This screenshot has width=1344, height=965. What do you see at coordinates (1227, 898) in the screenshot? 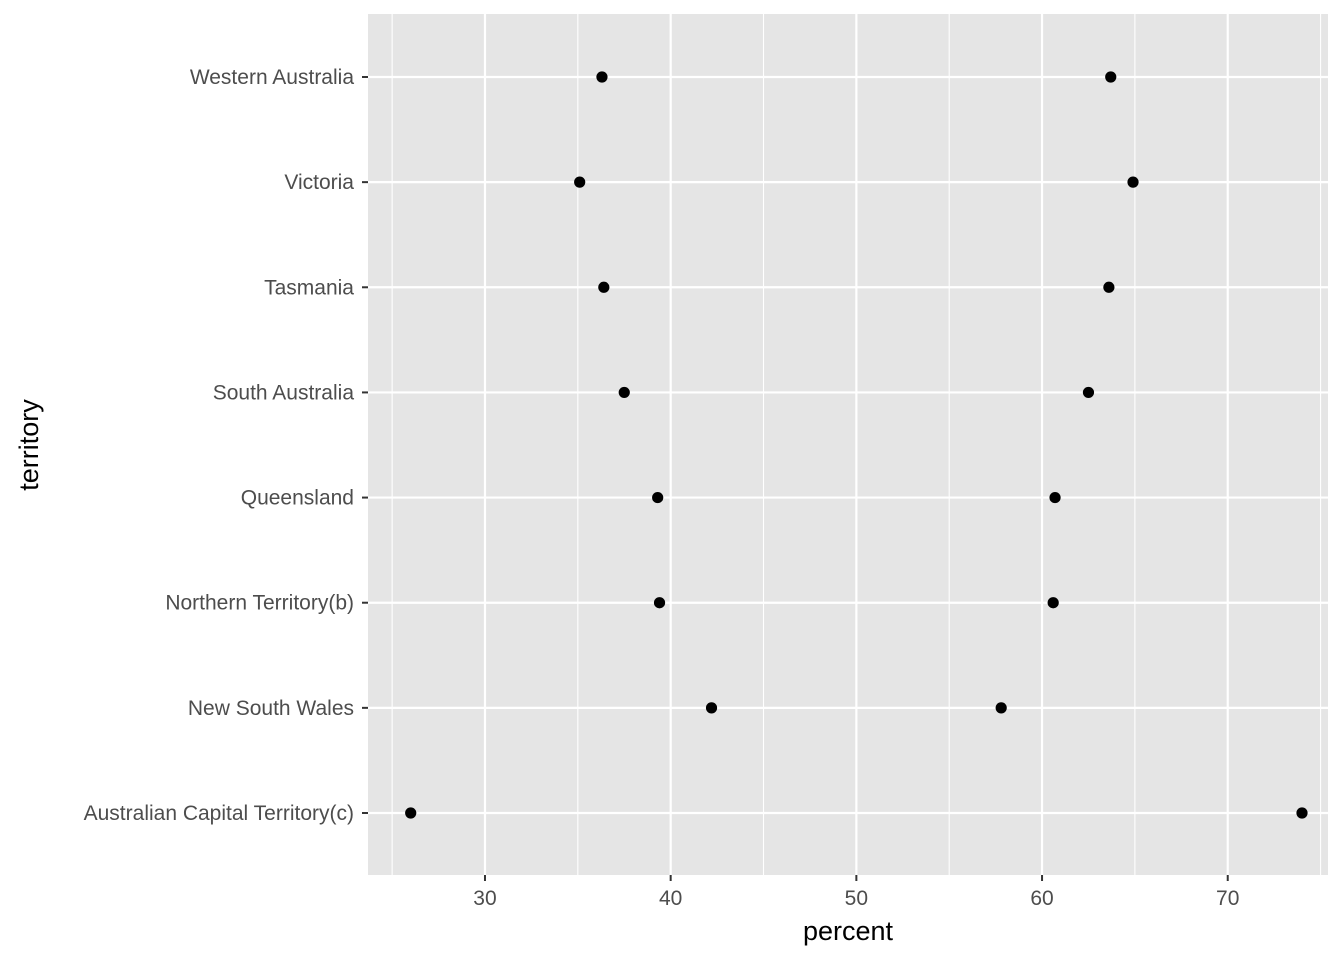
I see `x-tick-label: 70` at bounding box center [1227, 898].